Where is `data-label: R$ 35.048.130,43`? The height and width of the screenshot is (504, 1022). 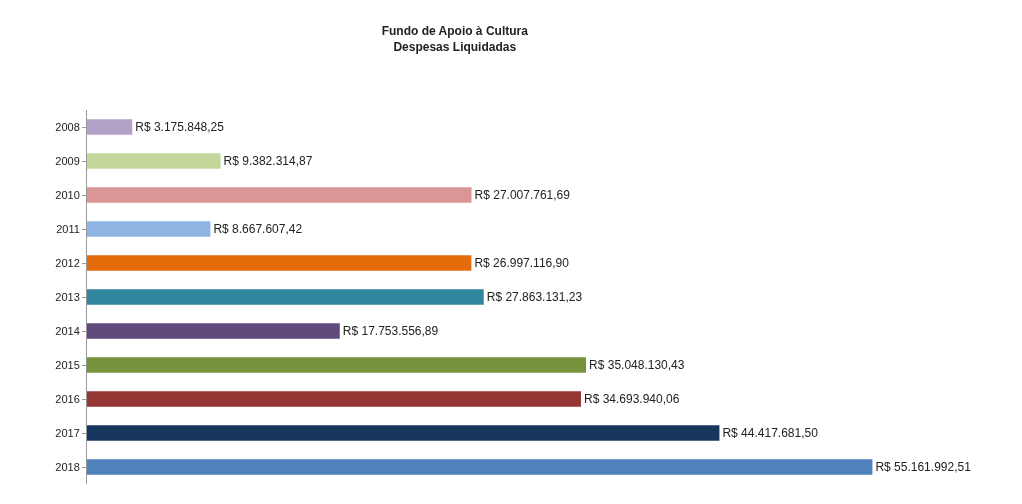 data-label: R$ 35.048.130,43 is located at coordinates (637, 365).